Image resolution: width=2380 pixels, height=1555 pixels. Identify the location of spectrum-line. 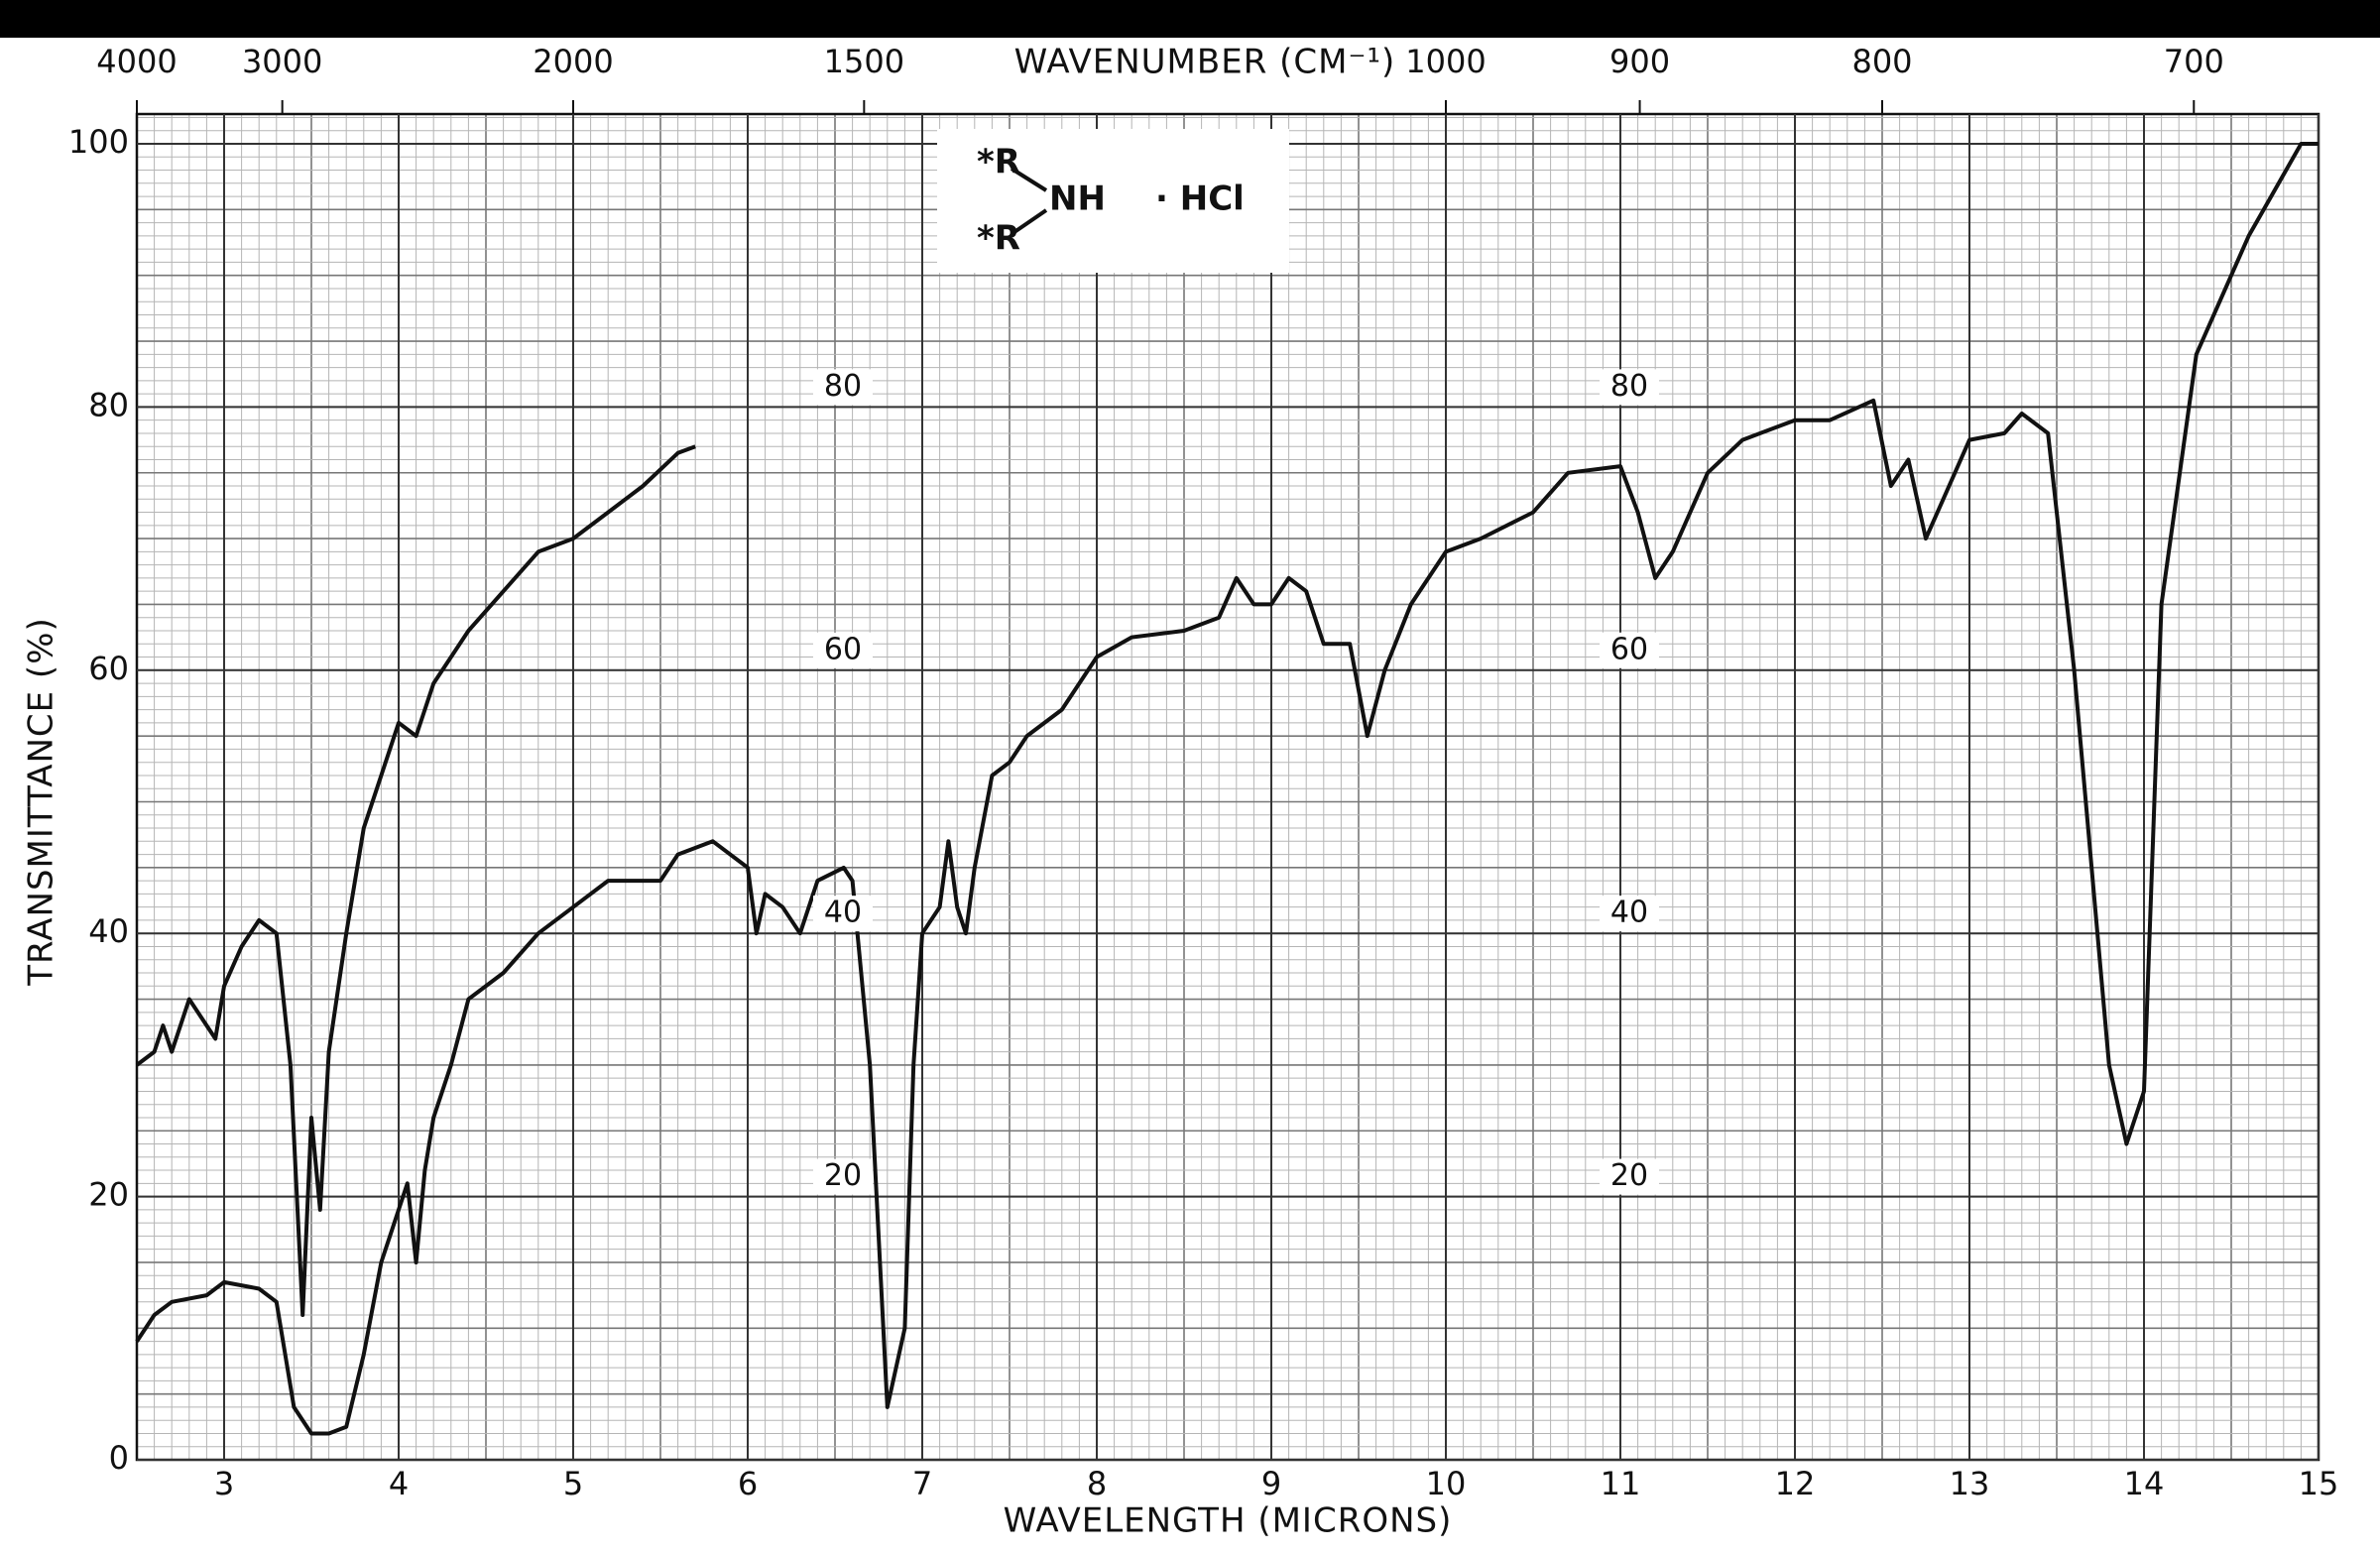
(415, 880).